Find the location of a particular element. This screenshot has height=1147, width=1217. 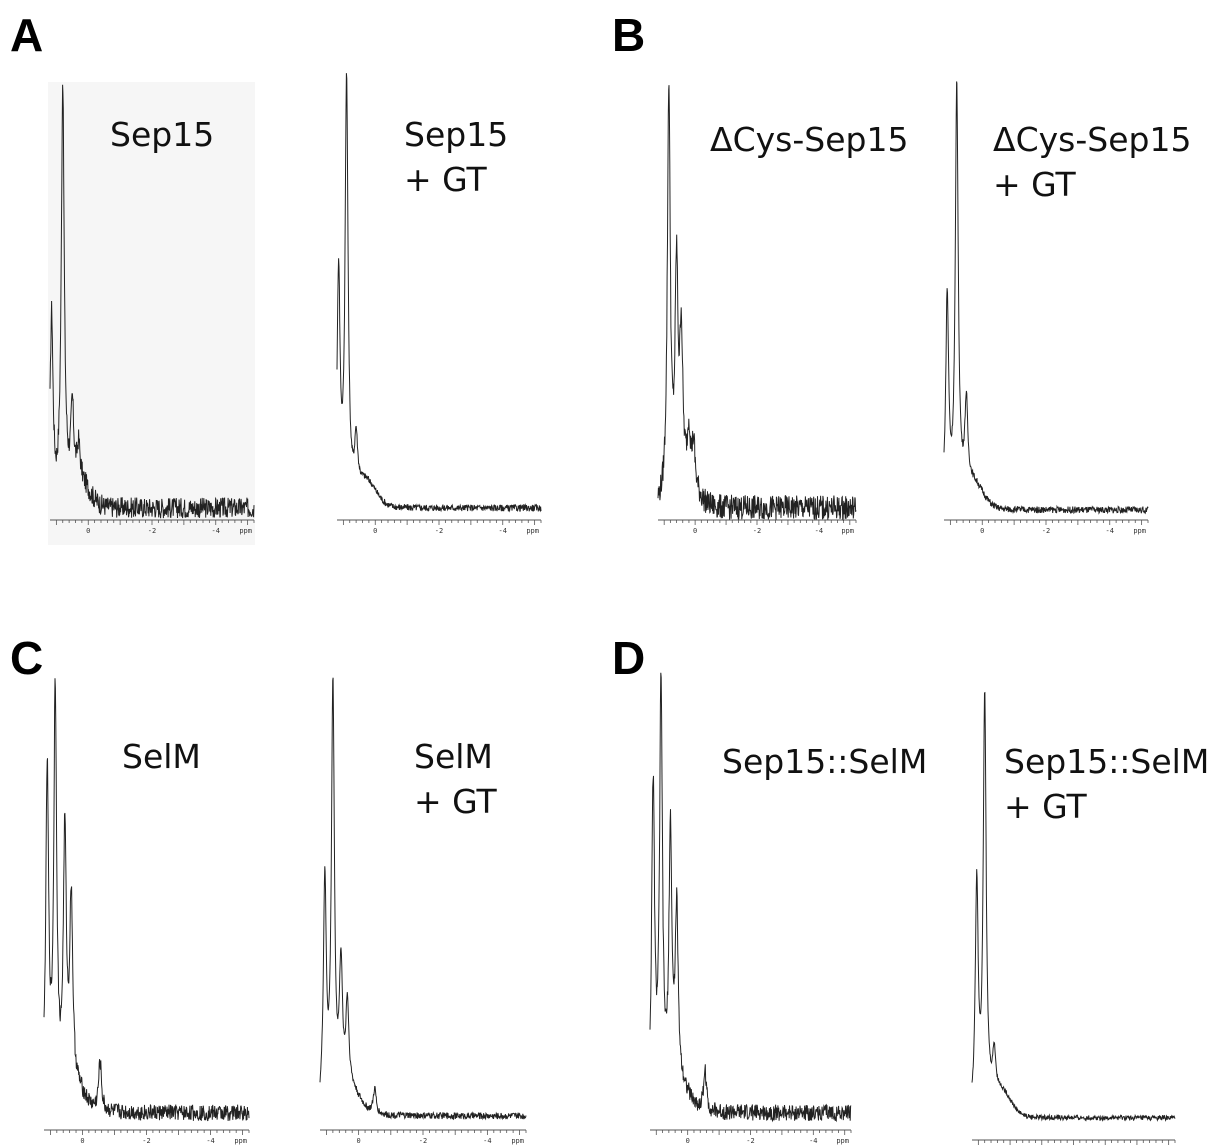

spectrum-a-gt: 0 -2 -4 ppm is located at coordinates (439, 304).